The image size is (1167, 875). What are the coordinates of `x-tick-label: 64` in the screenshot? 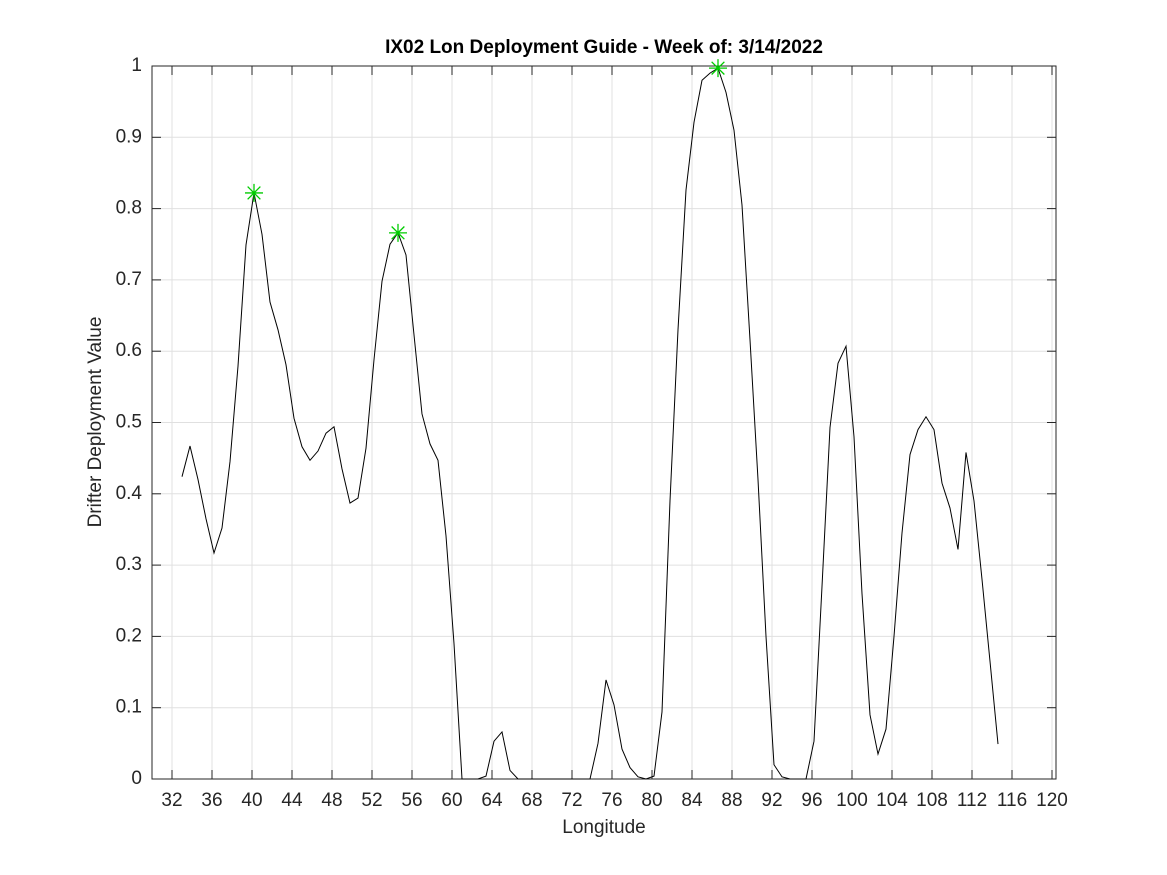 It's located at (492, 800).